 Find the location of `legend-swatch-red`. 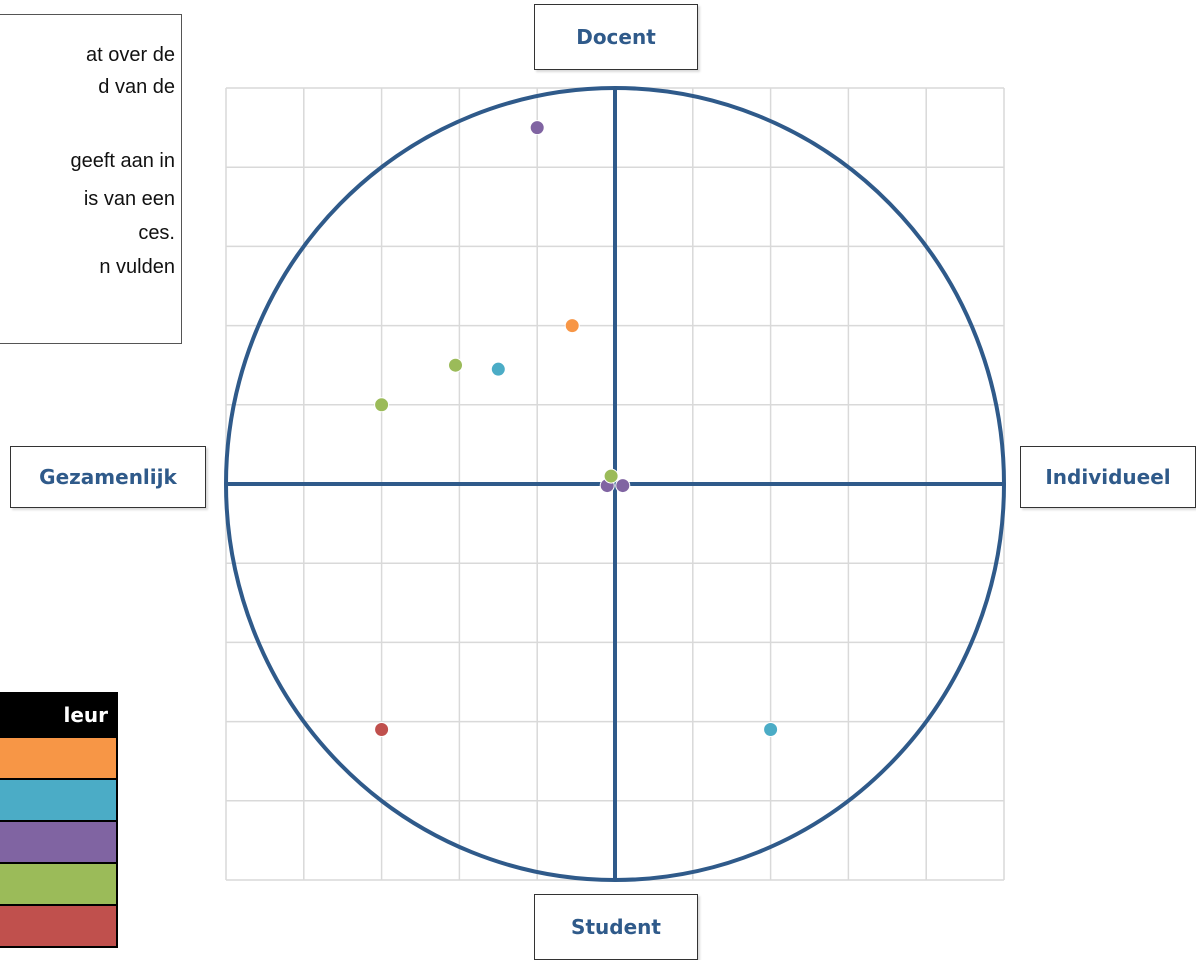

legend-swatch-red is located at coordinates (58, 926).